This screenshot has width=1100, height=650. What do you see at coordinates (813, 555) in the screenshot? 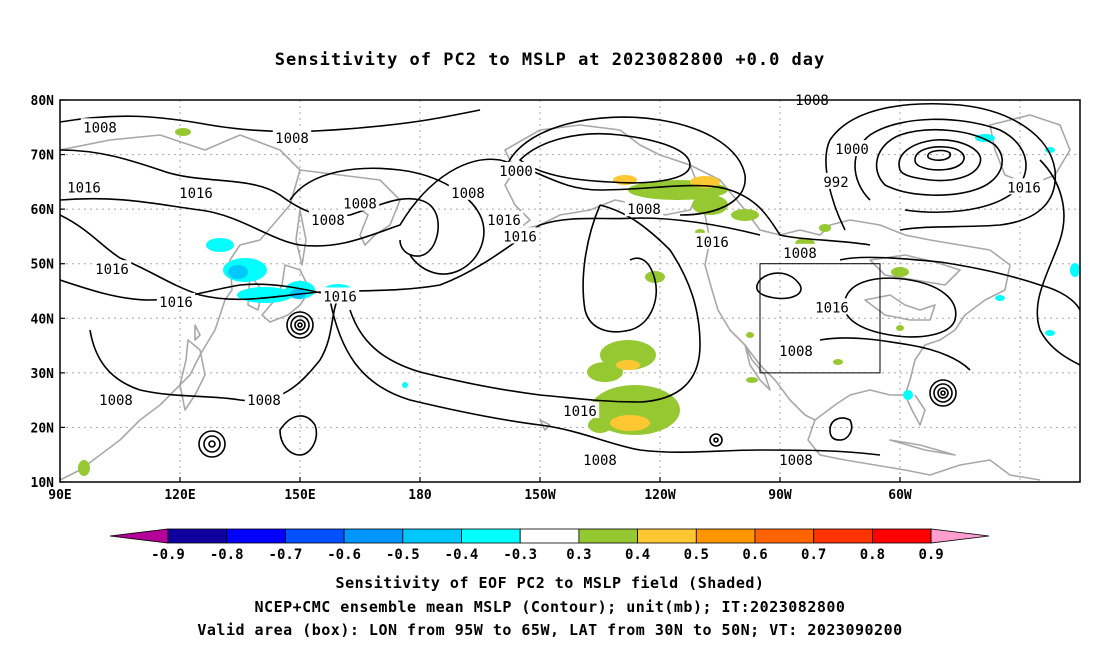
I see `colorbar-label: 0.7` at bounding box center [813, 555].